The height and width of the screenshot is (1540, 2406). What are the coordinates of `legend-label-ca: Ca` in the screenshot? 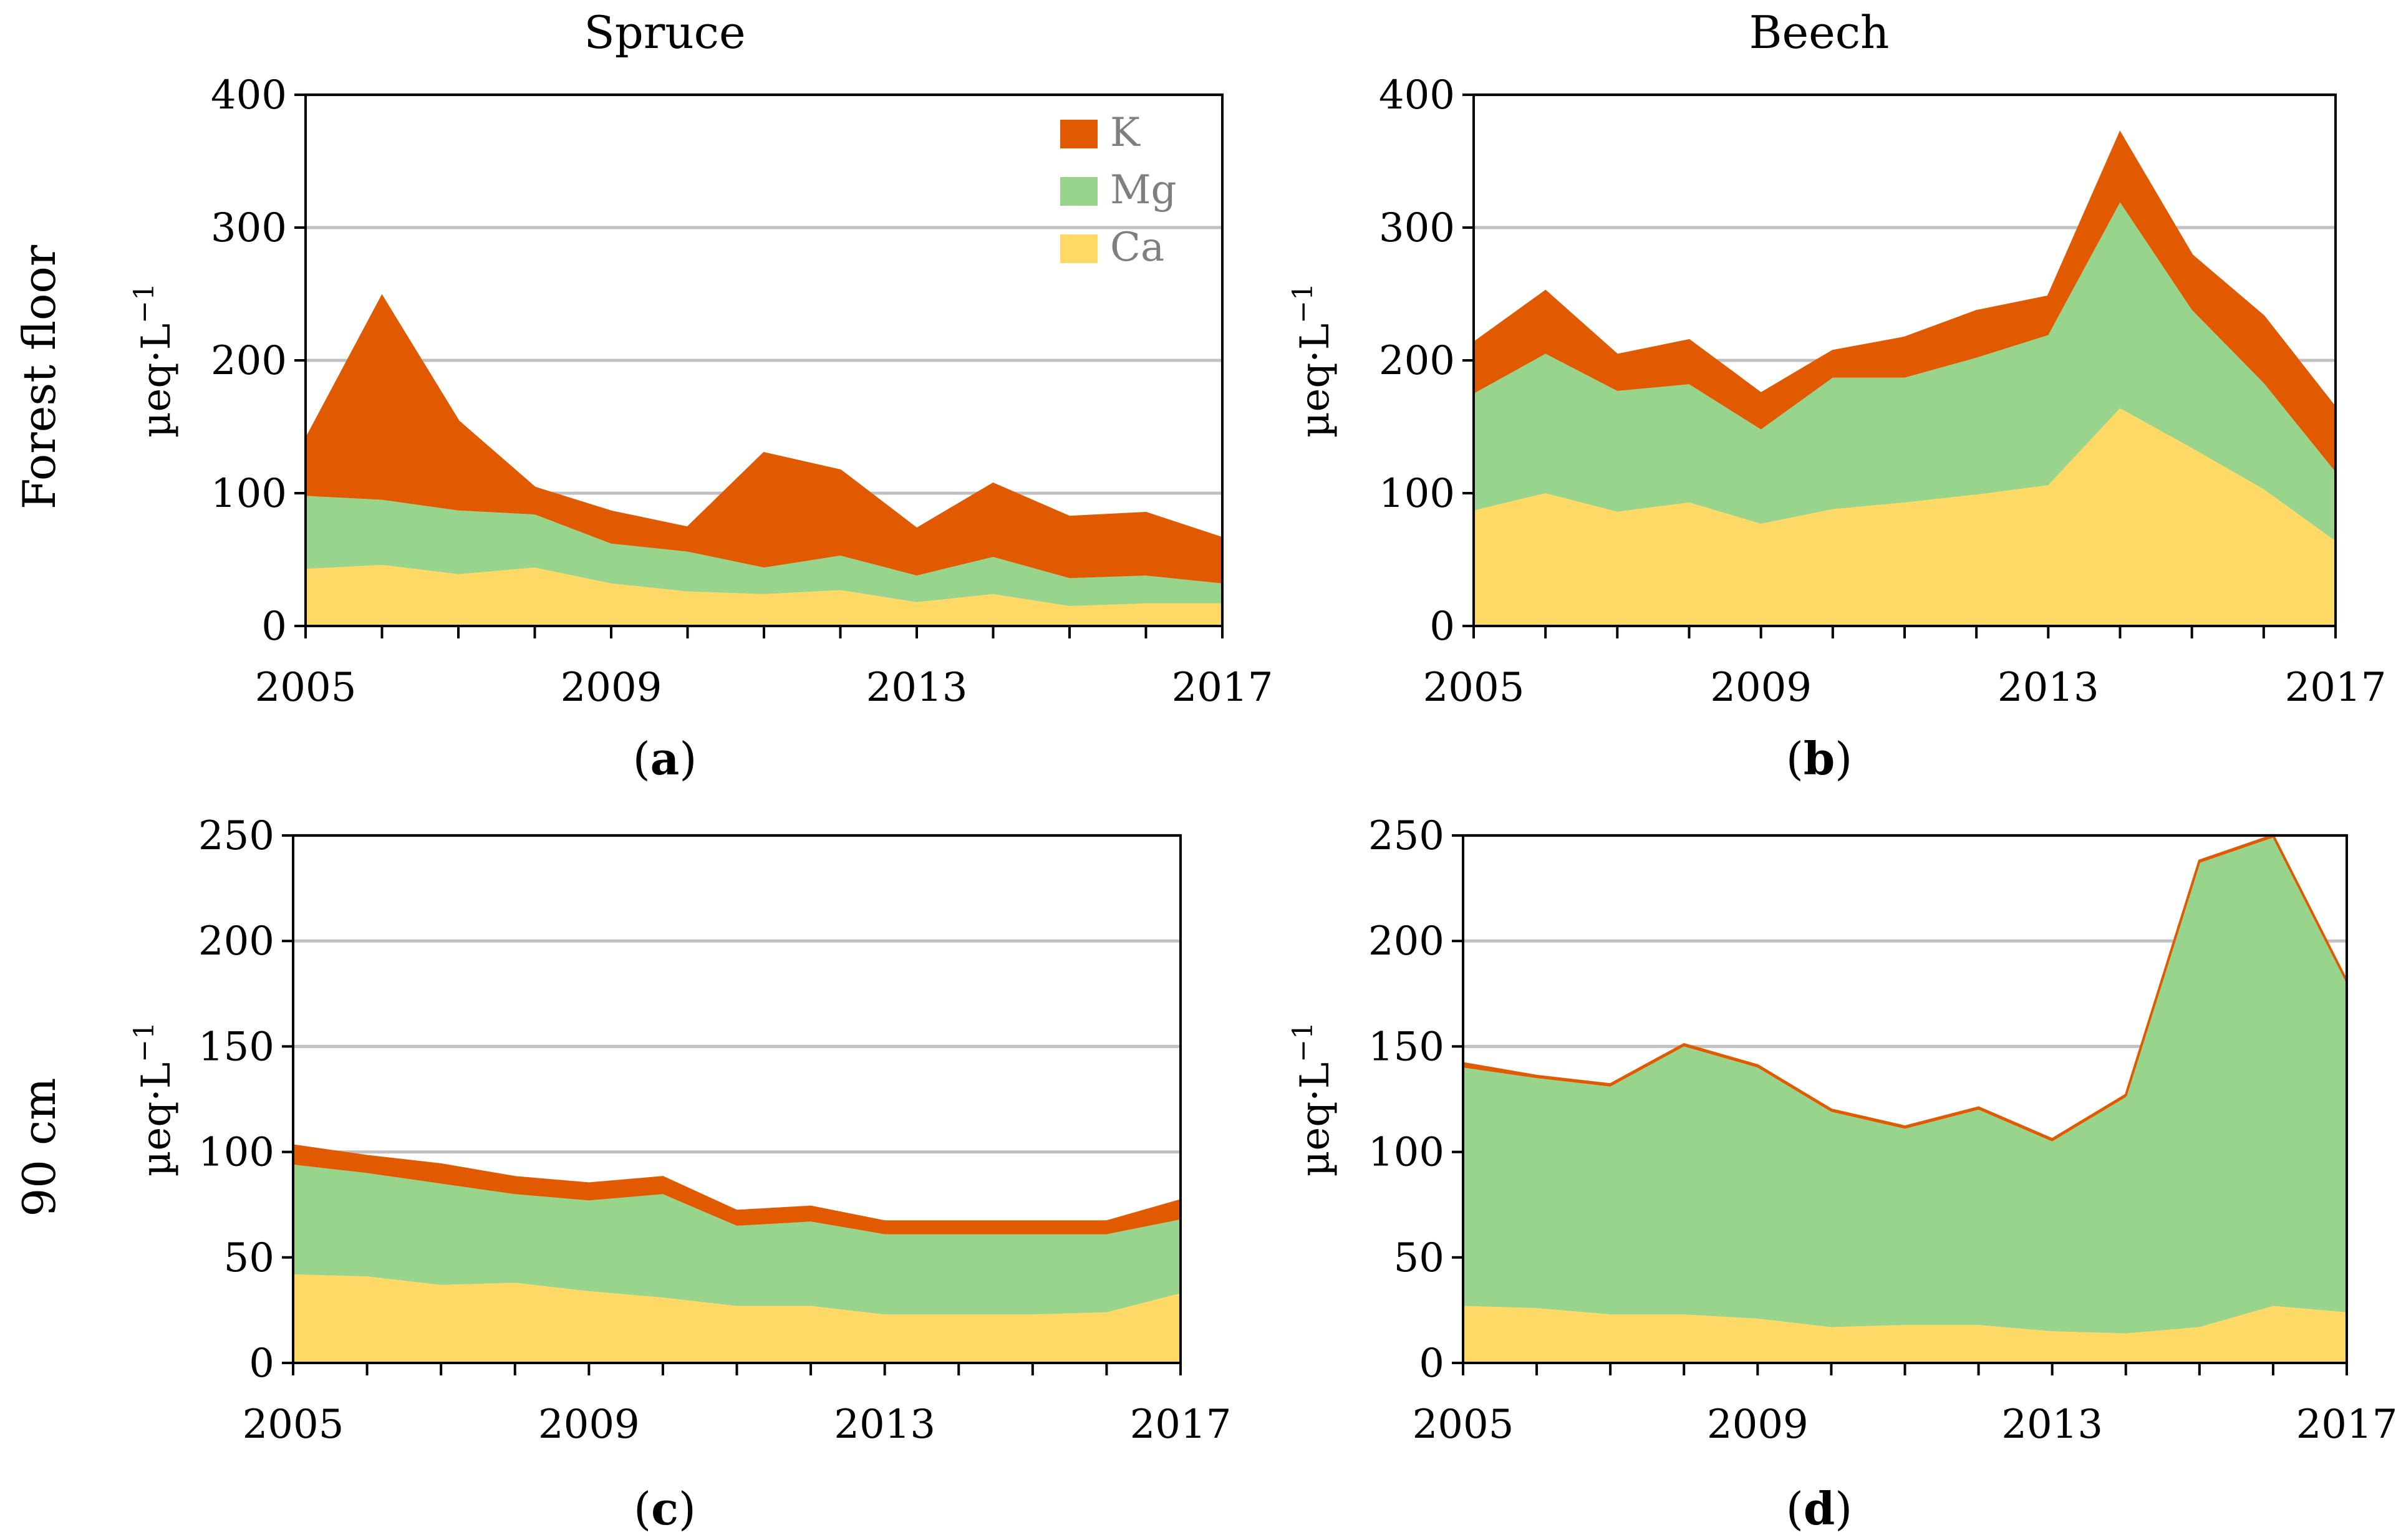 It's located at (1137, 247).